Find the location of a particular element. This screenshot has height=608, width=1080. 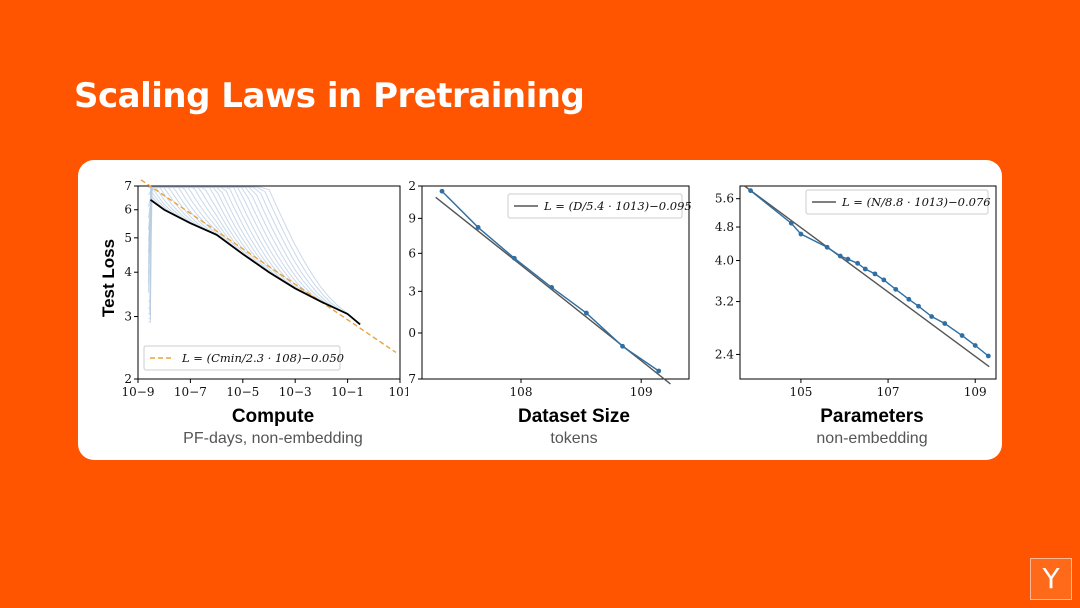

x-tick-label: 10−9 is located at coordinates (138, 392).